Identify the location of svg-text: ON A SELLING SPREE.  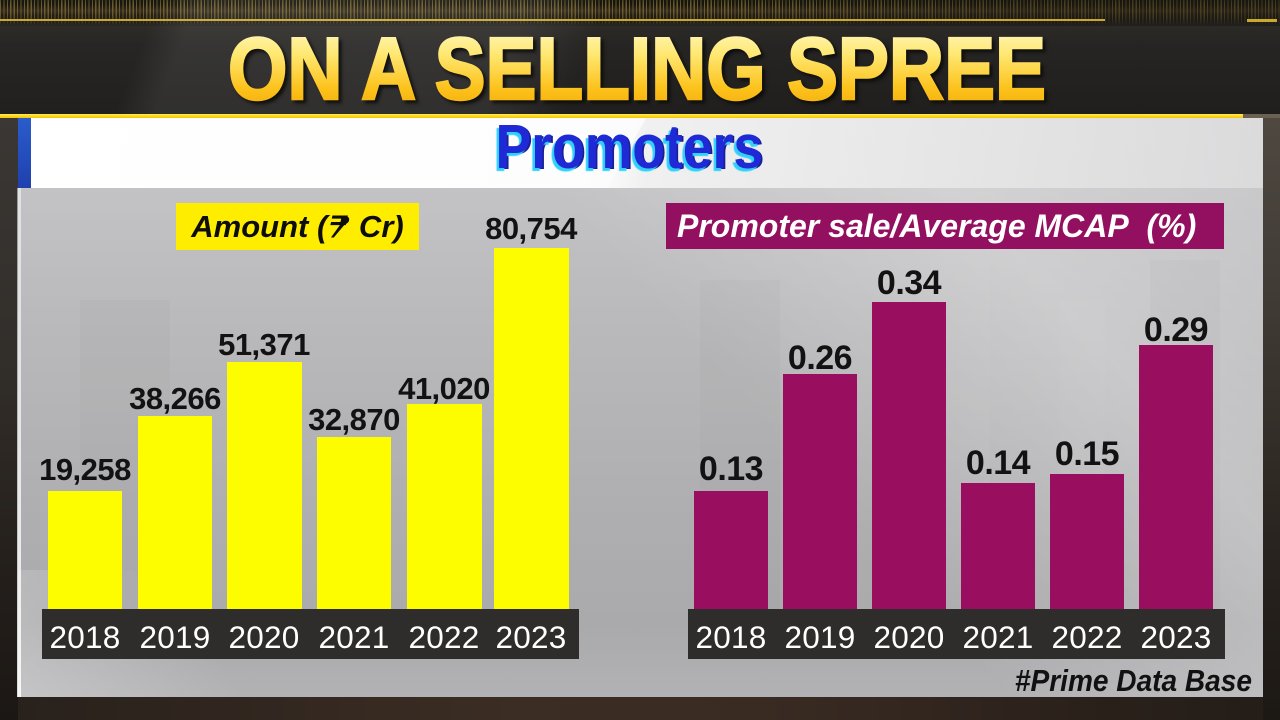
(637, 70).